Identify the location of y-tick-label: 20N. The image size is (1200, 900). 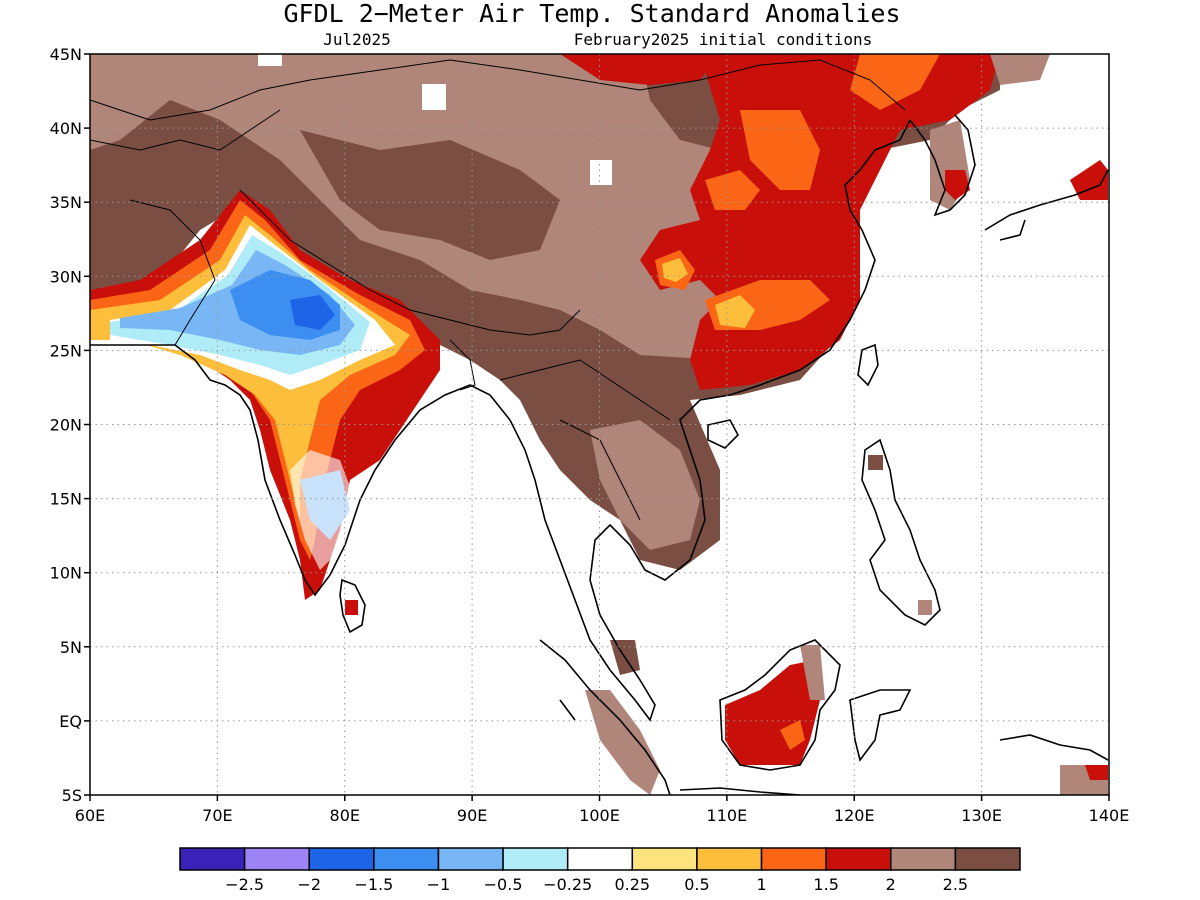
(66, 425).